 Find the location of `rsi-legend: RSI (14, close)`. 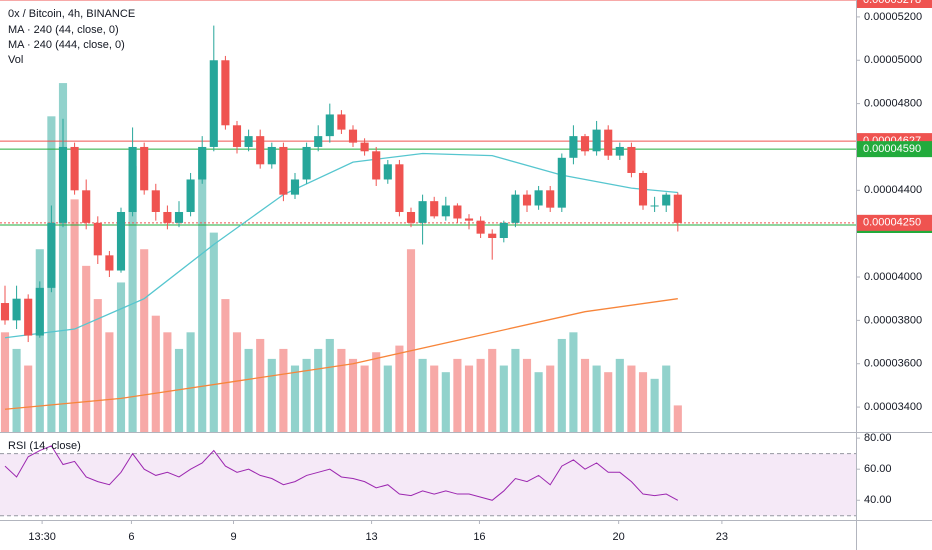

rsi-legend: RSI (14, close) is located at coordinates (44, 446).